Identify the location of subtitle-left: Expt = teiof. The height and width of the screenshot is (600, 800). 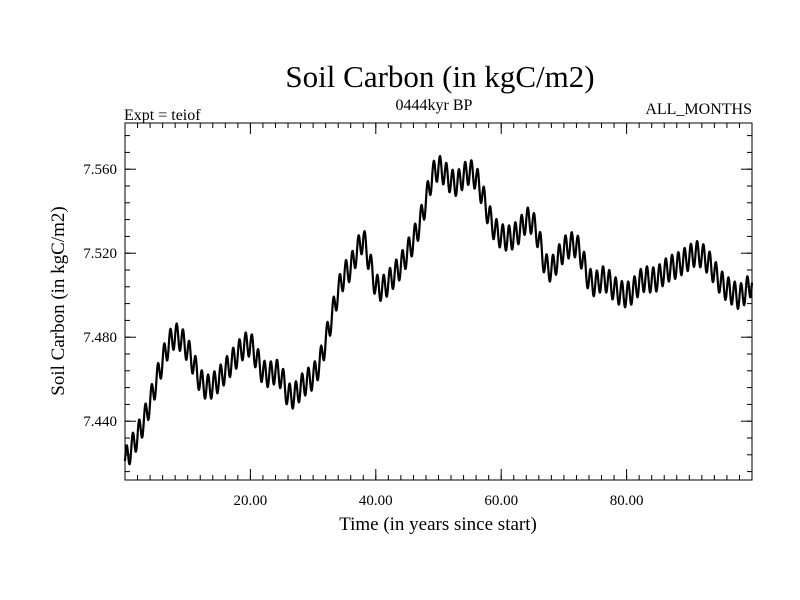
(162, 115).